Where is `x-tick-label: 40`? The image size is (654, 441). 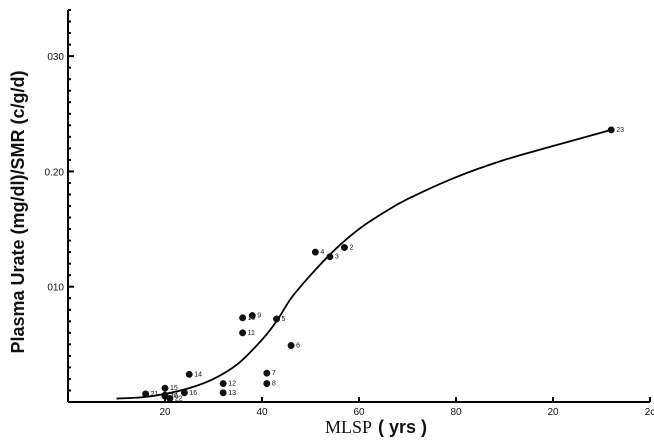
x-tick-label: 40 is located at coordinates (262, 412).